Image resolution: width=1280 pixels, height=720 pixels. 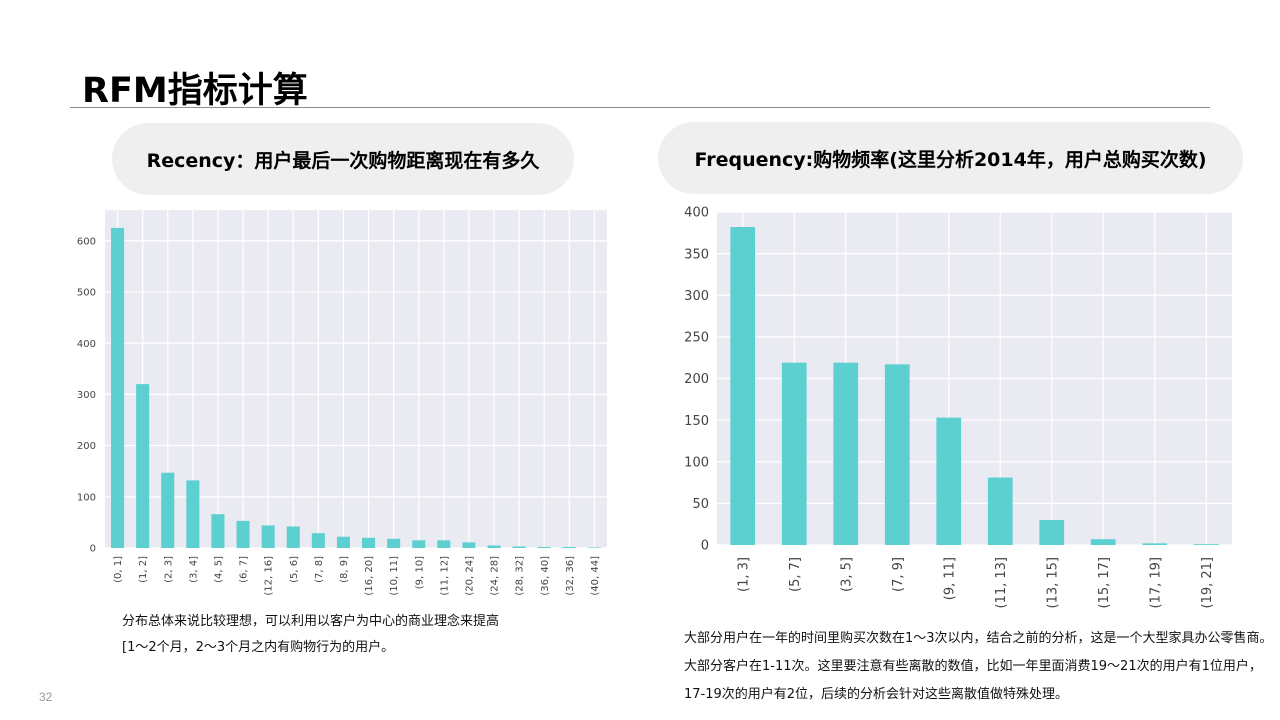 What do you see at coordinates (195, 91) in the screenshot?
I see `slide-title: RFM指标计算` at bounding box center [195, 91].